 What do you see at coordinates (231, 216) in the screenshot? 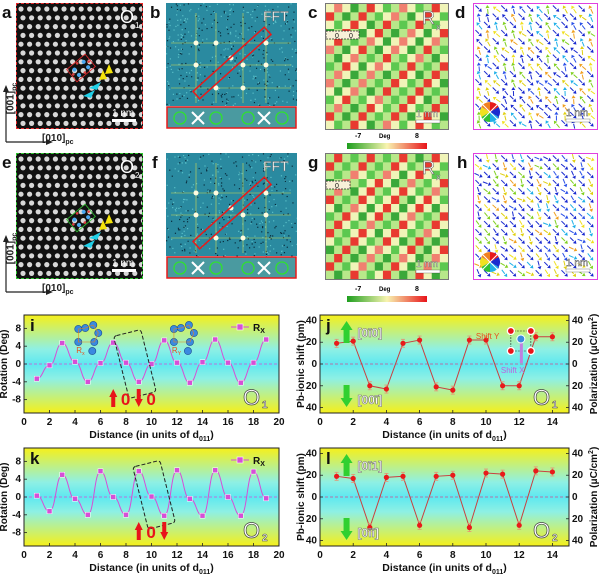
I see `fft-image-o2: FFT` at bounding box center [231, 216].